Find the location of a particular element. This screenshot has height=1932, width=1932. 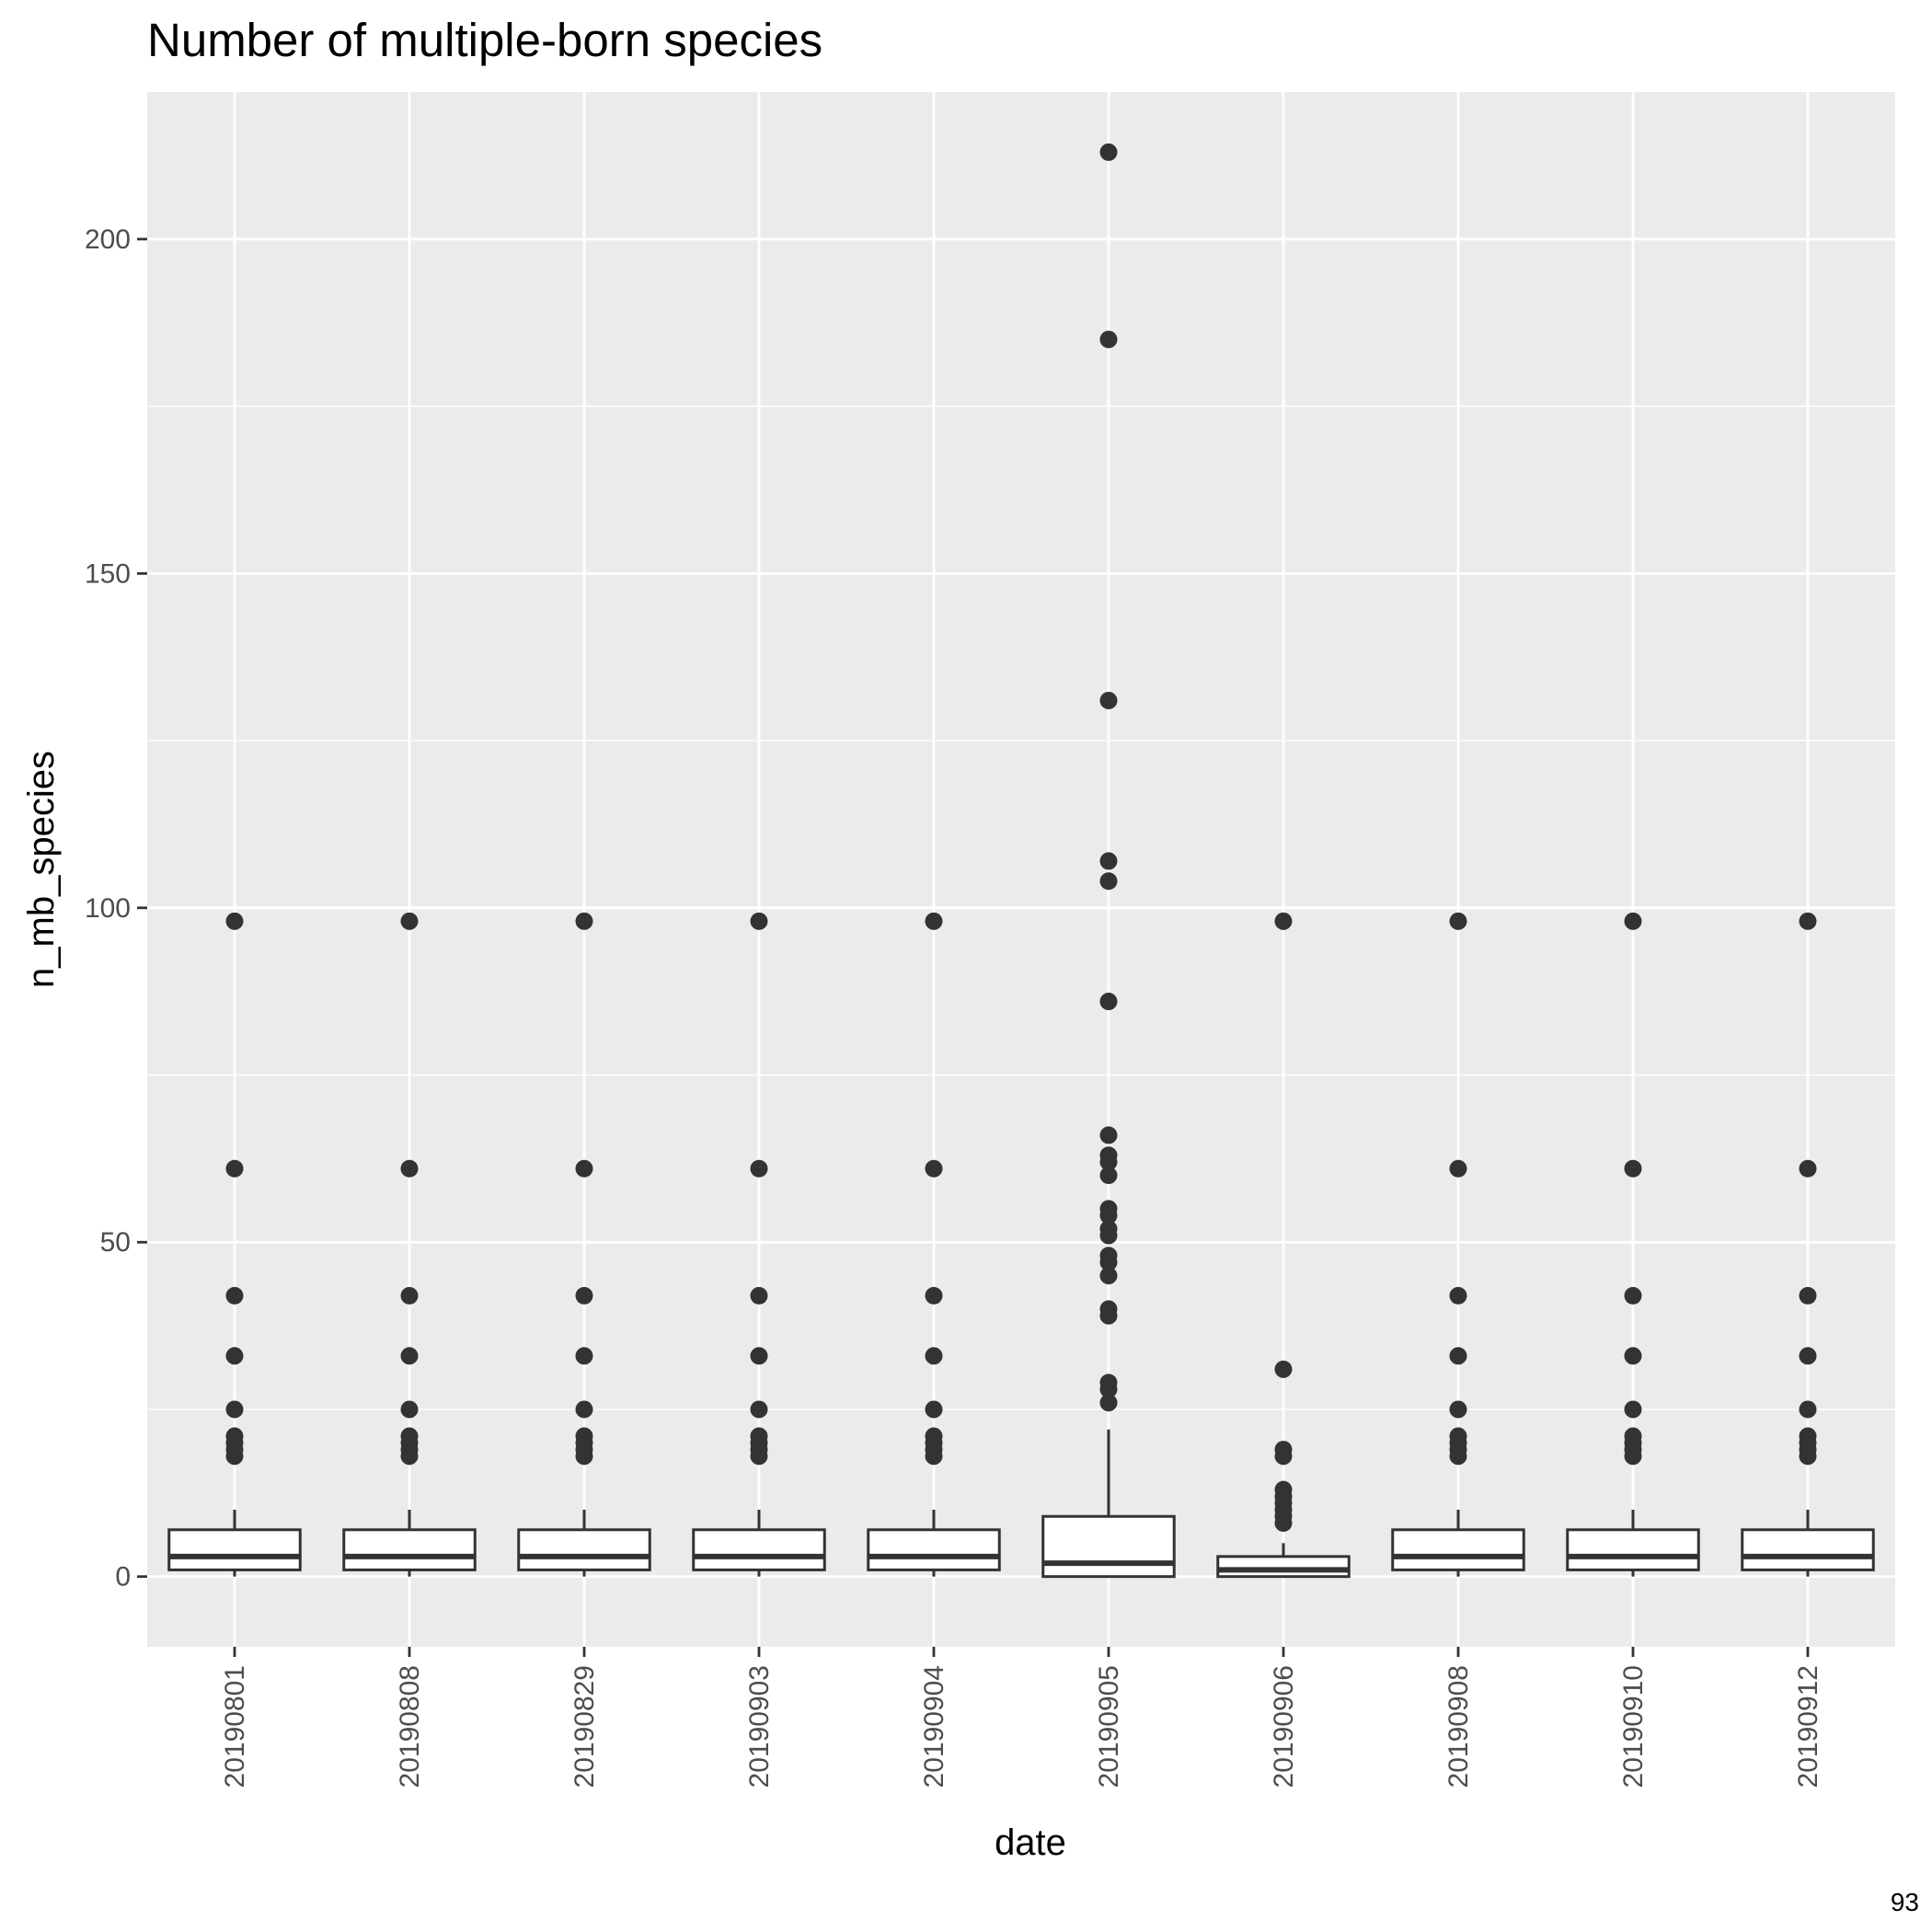

y-tick-label: 50 is located at coordinates (115, 1242).